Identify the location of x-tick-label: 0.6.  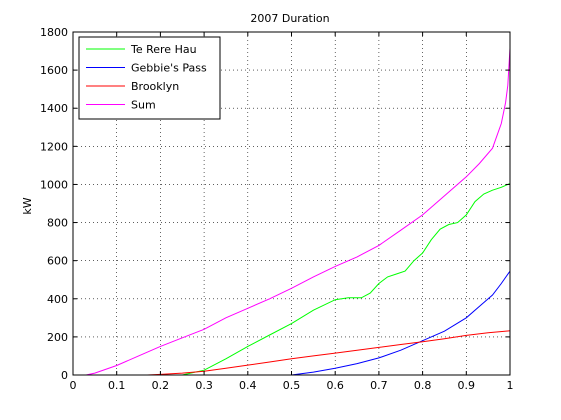
(335, 385).